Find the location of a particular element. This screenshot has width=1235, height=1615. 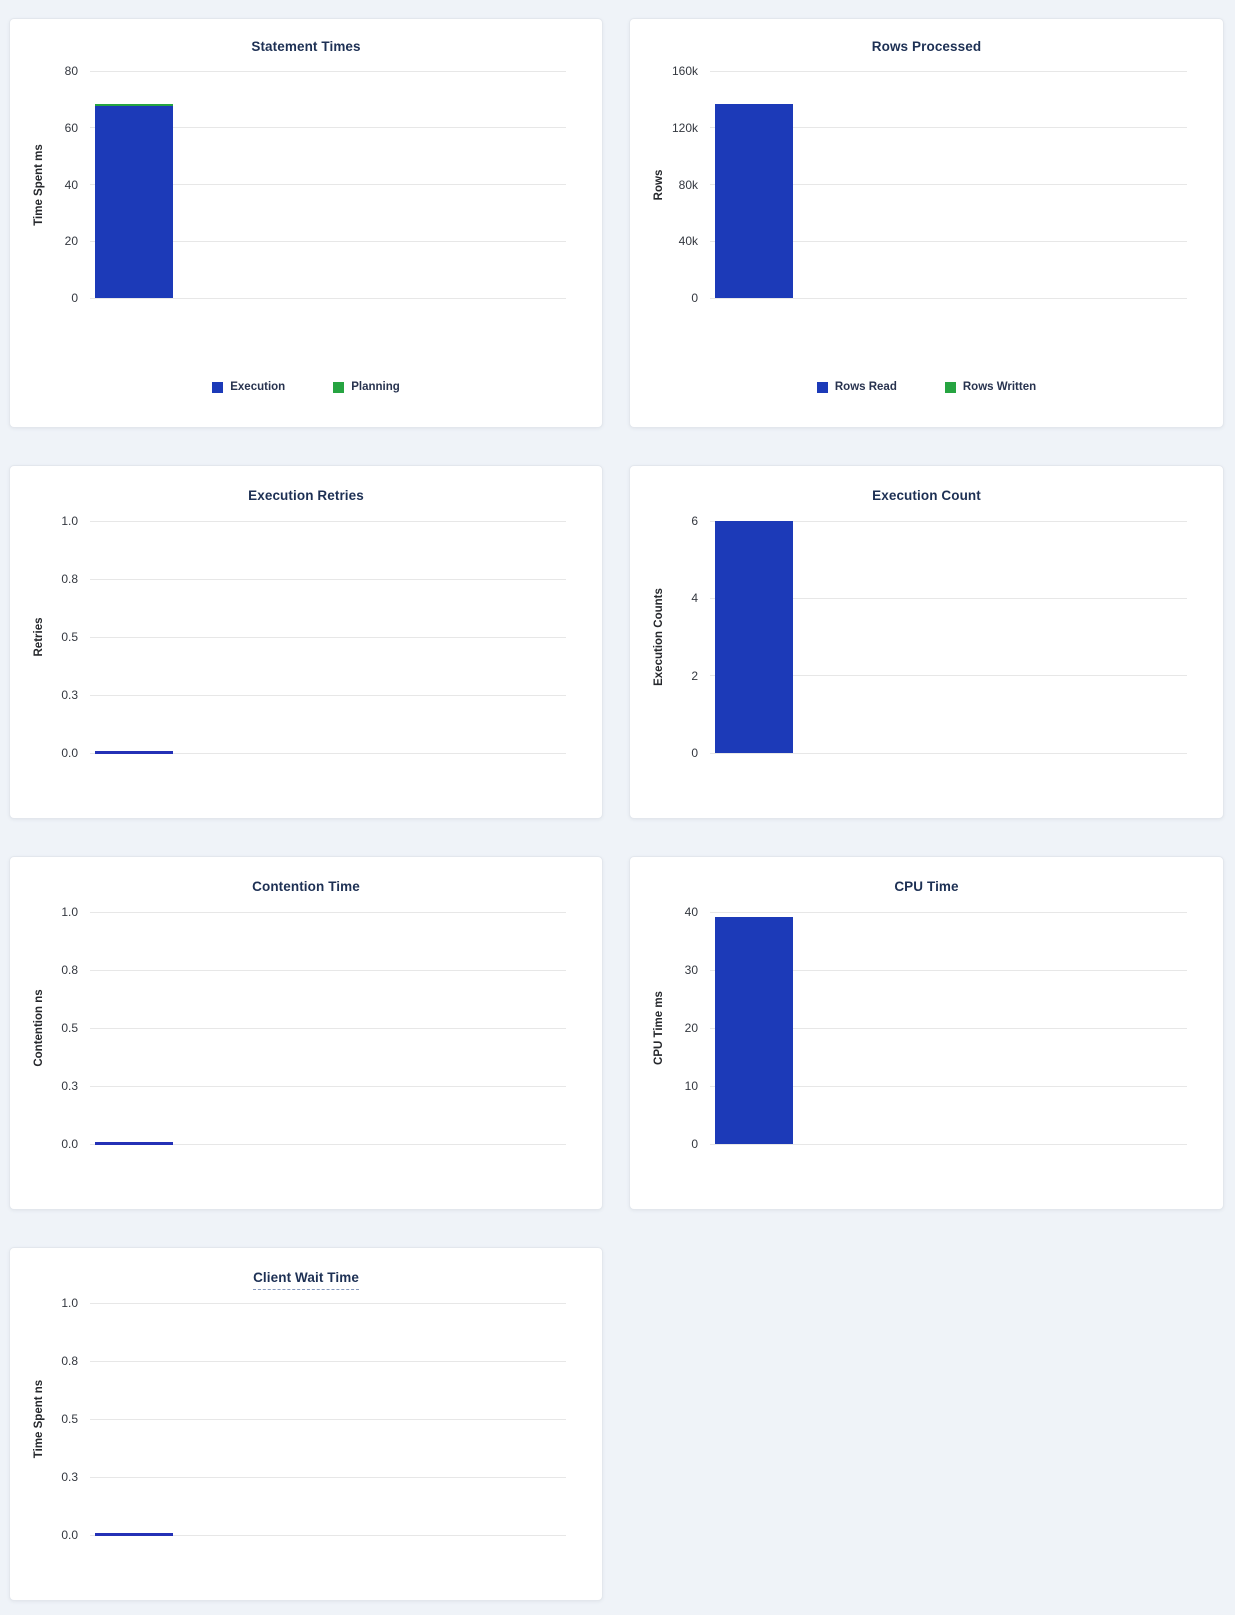

legend-label: Planning is located at coordinates (375, 387).